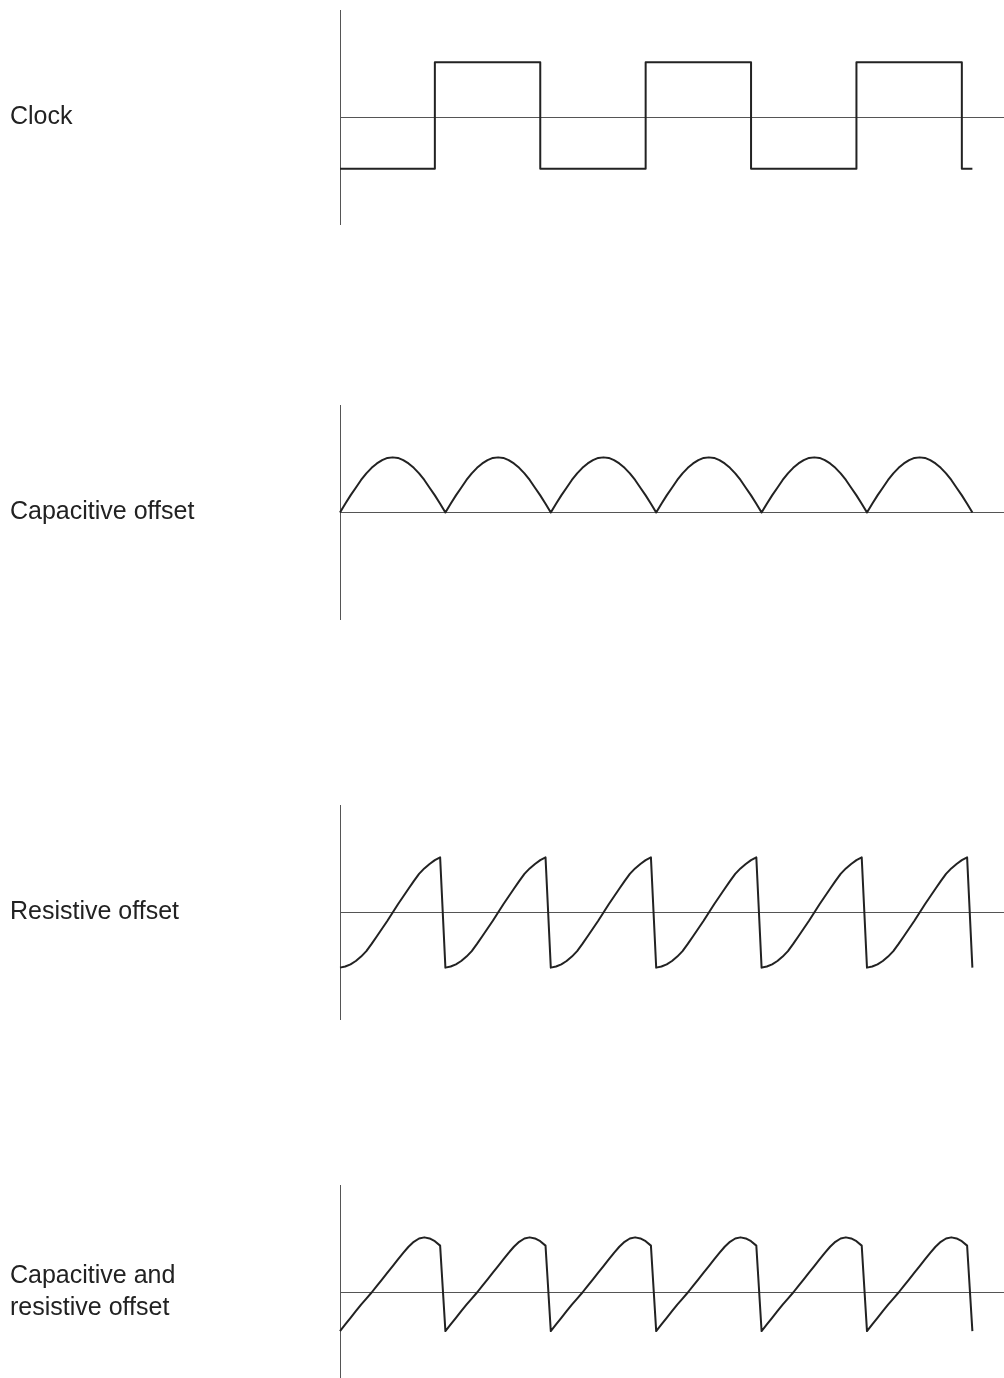 Image resolution: width=1004 pixels, height=1378 pixels. I want to click on y-axis-title: Capacitive and resistive offset, so click(93, 1290).